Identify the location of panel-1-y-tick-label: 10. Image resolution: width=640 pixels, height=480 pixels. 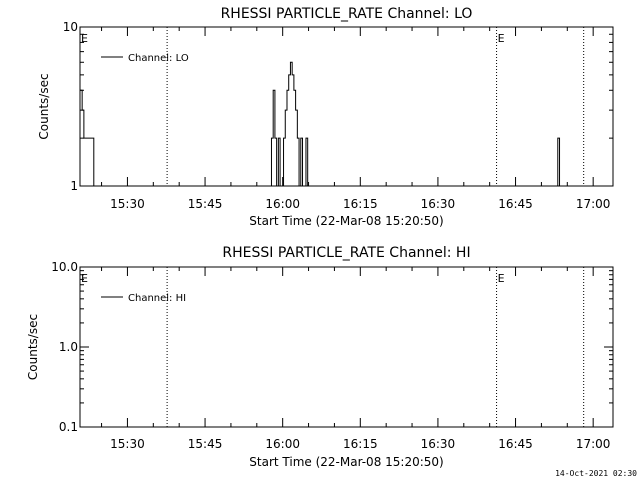
(70, 27).